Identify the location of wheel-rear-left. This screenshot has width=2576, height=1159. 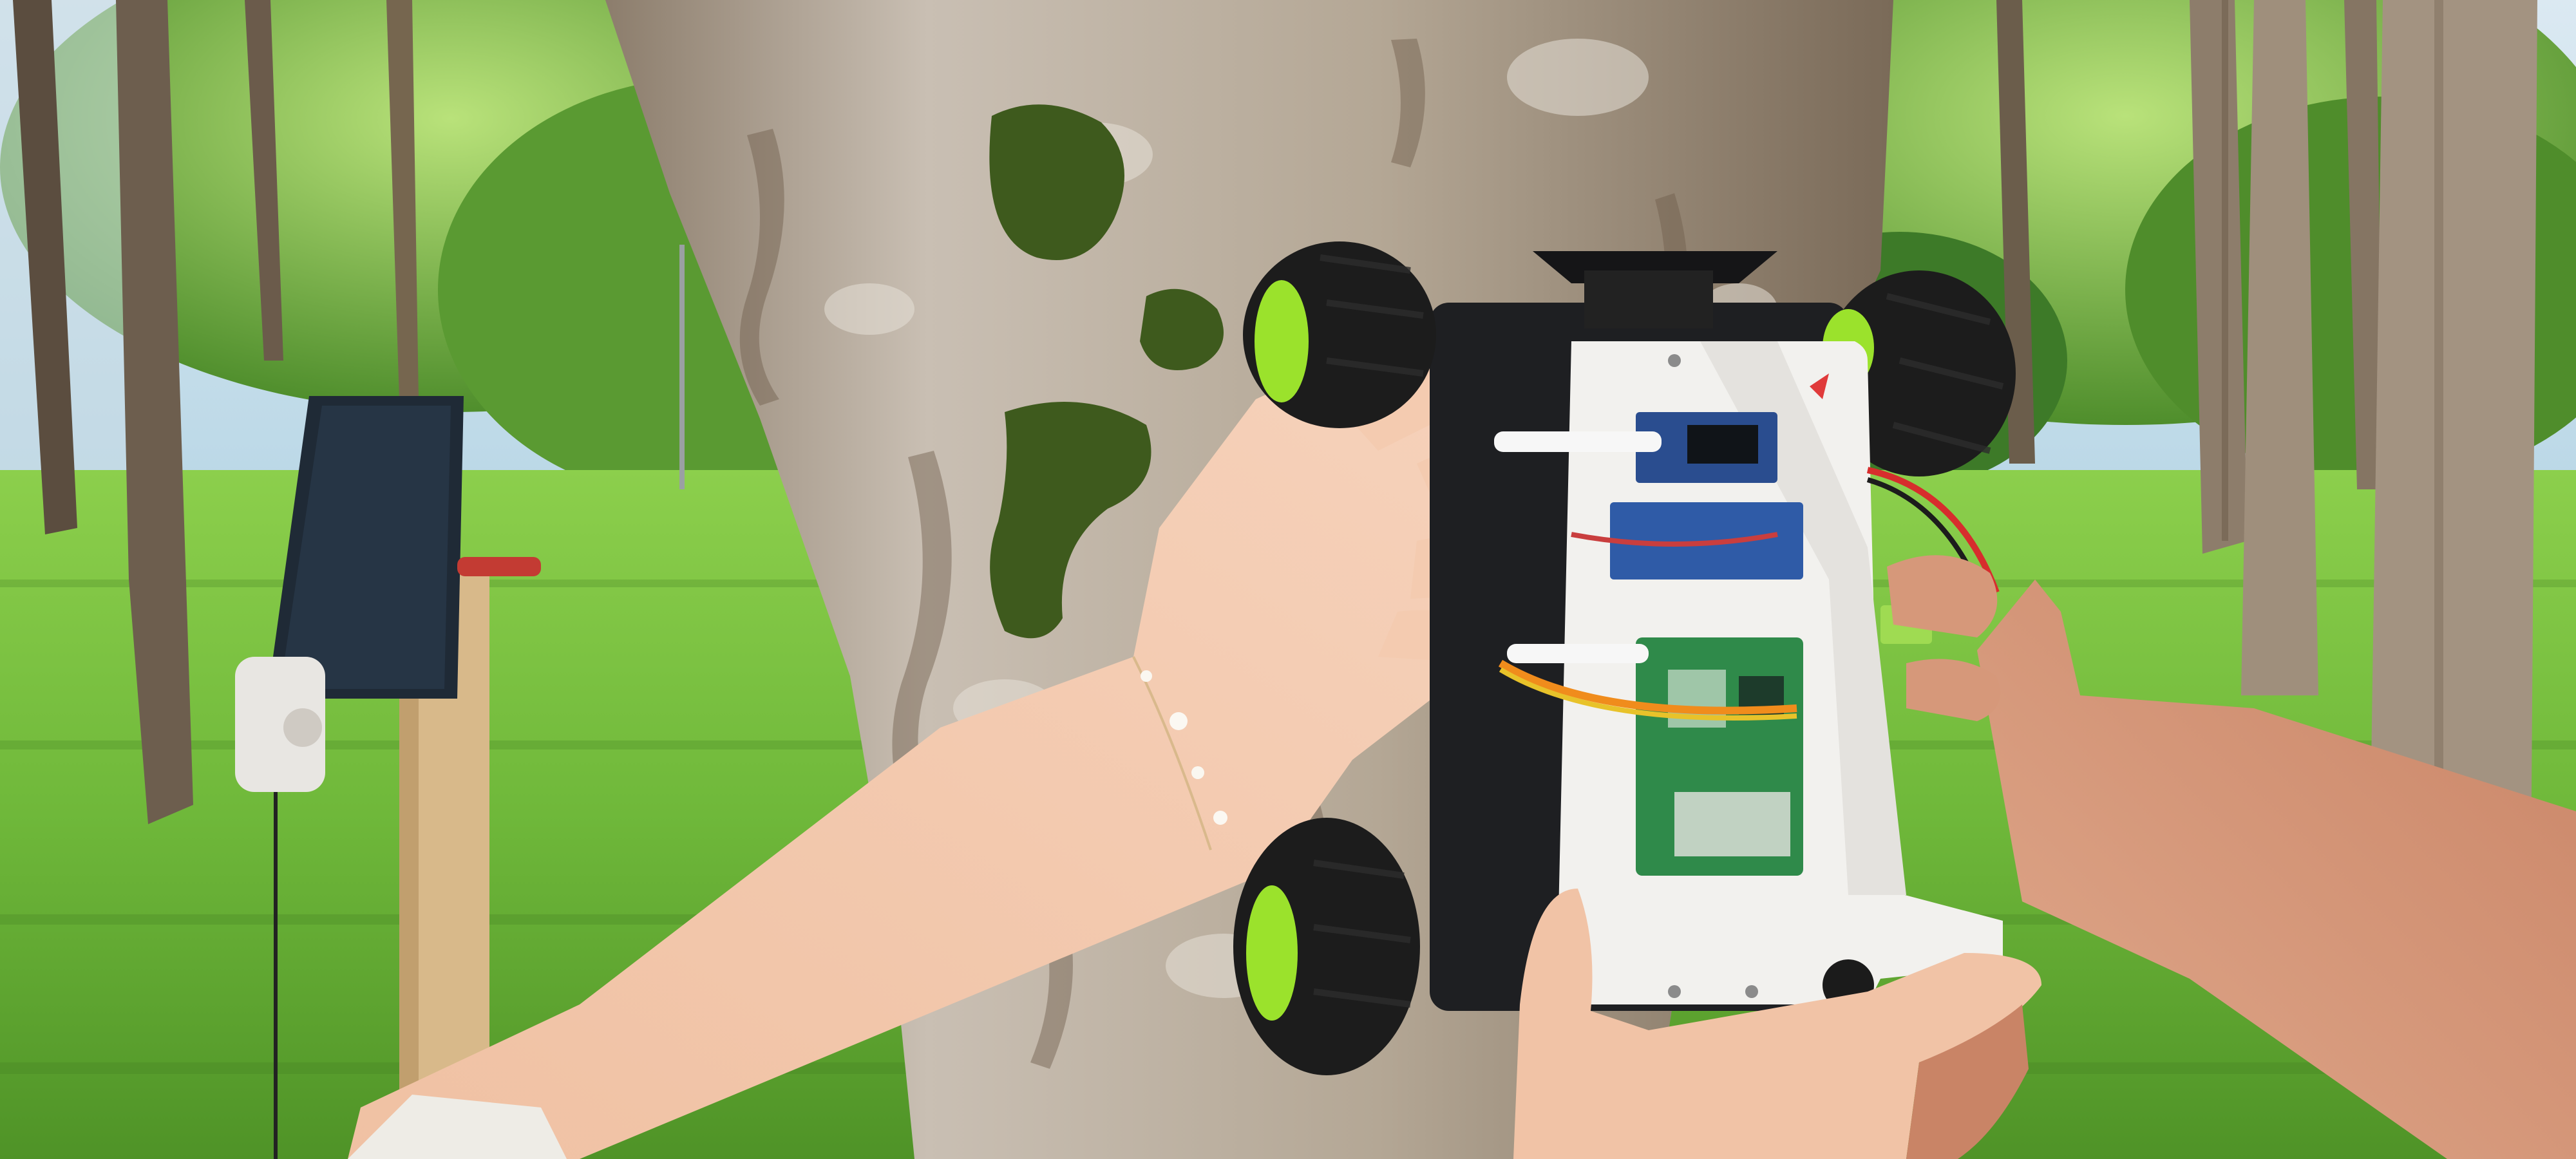
(1326, 946).